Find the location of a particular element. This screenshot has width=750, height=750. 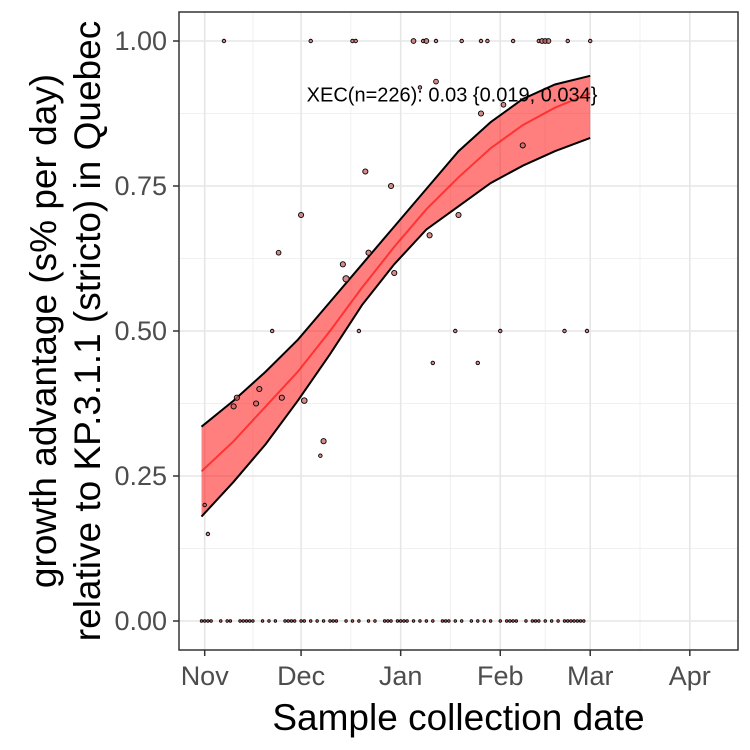

y-axis-title-line: growth advantage (s% per day) is located at coordinates (43, 331).